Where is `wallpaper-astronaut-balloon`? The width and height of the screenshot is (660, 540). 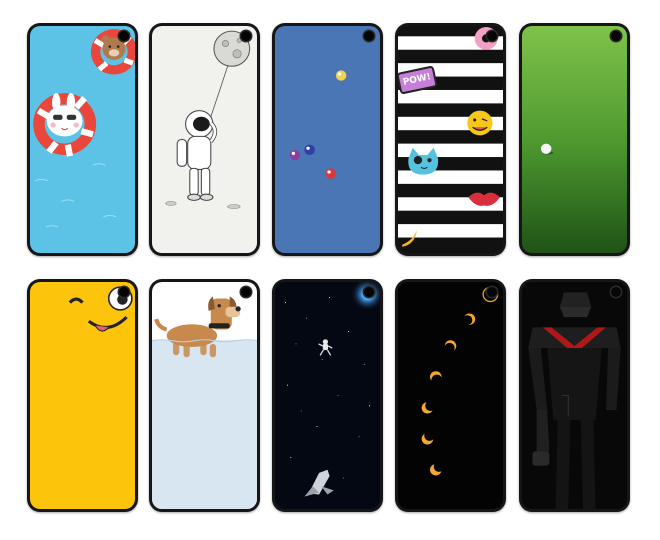
wallpaper-astronaut-balloon is located at coordinates (204, 139).